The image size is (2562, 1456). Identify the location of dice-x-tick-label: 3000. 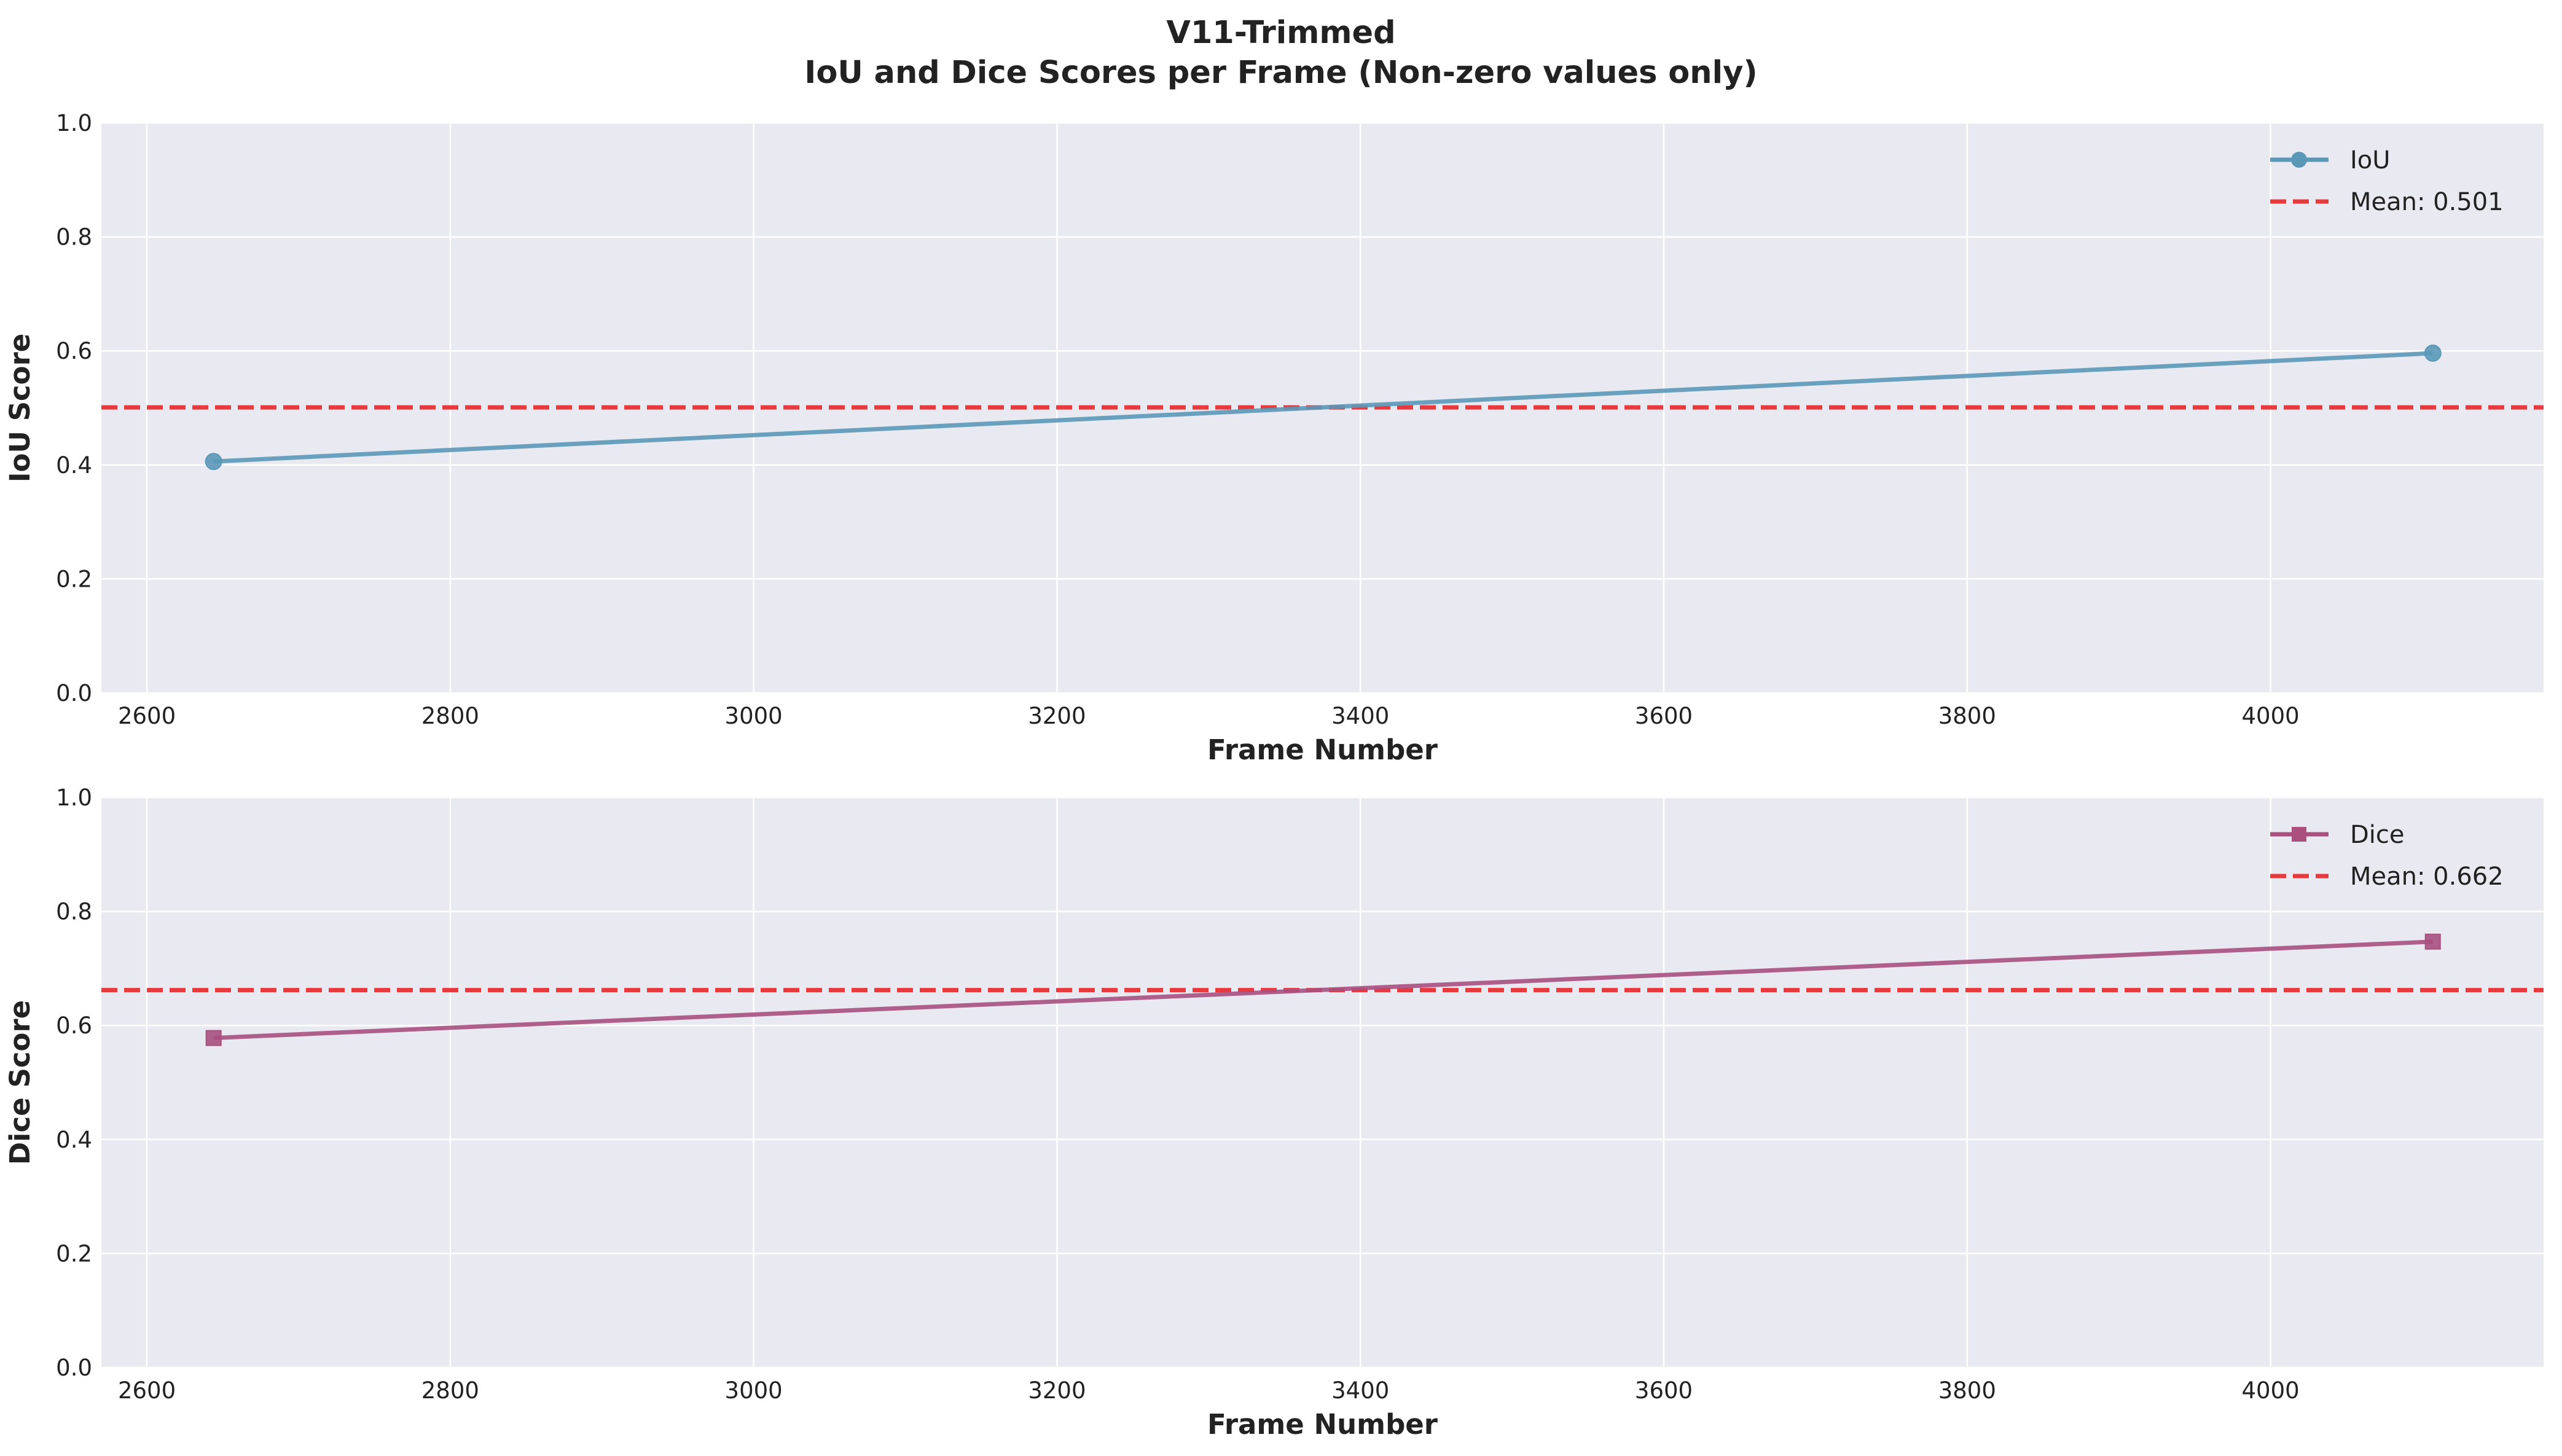
(754, 1390).